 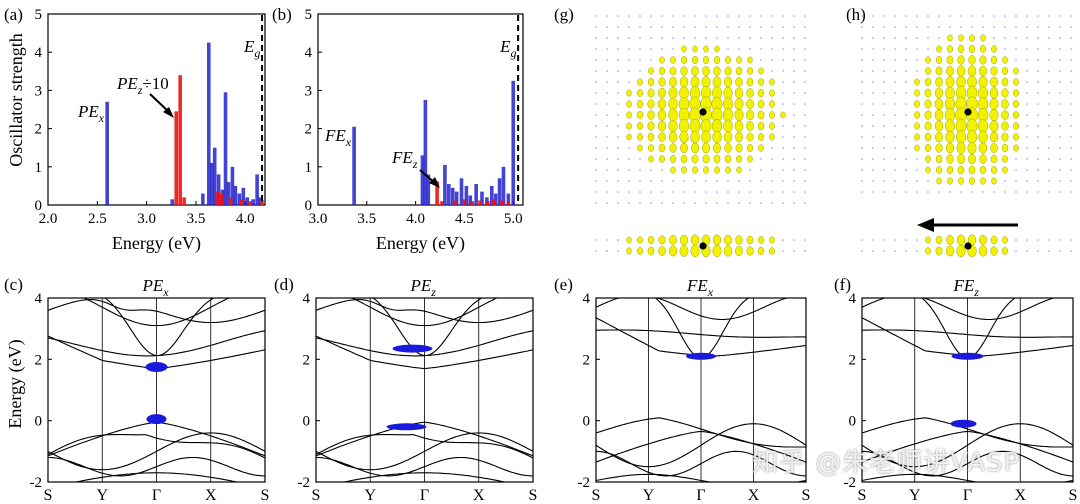 What do you see at coordinates (514, 53) in the screenshot?
I see `band-gap-label-sub: g` at bounding box center [514, 53].